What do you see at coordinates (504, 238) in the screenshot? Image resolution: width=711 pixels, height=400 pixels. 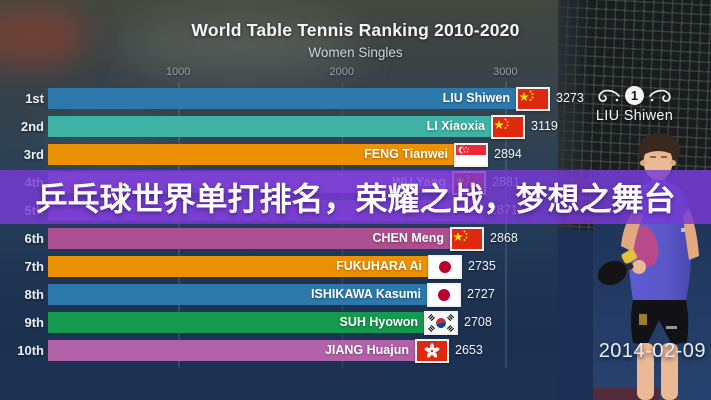 I see `value-label: 2868` at bounding box center [504, 238].